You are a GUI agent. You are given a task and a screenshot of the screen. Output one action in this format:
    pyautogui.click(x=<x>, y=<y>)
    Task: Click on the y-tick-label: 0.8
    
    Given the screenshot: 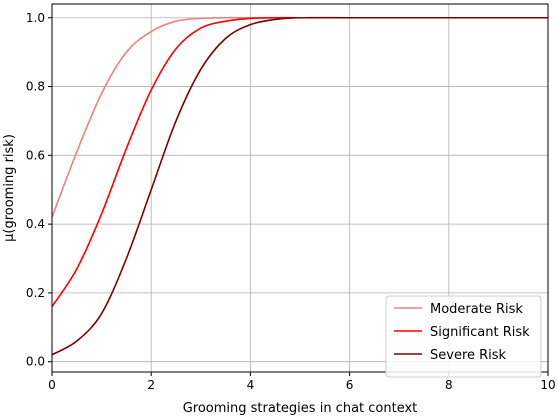 What is the action you would take?
    pyautogui.click(x=35, y=87)
    